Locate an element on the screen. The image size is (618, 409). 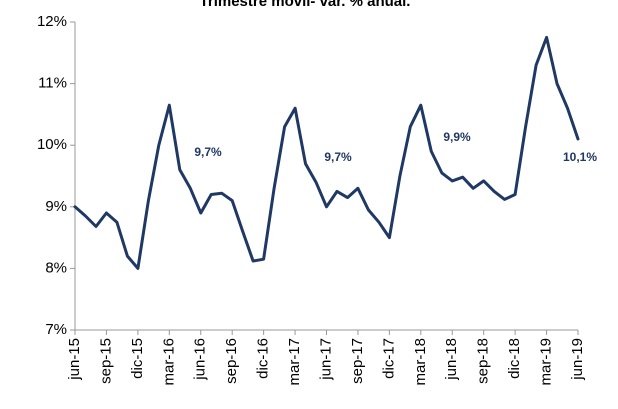
x-tick-label: mar-18 is located at coordinates (420, 362).